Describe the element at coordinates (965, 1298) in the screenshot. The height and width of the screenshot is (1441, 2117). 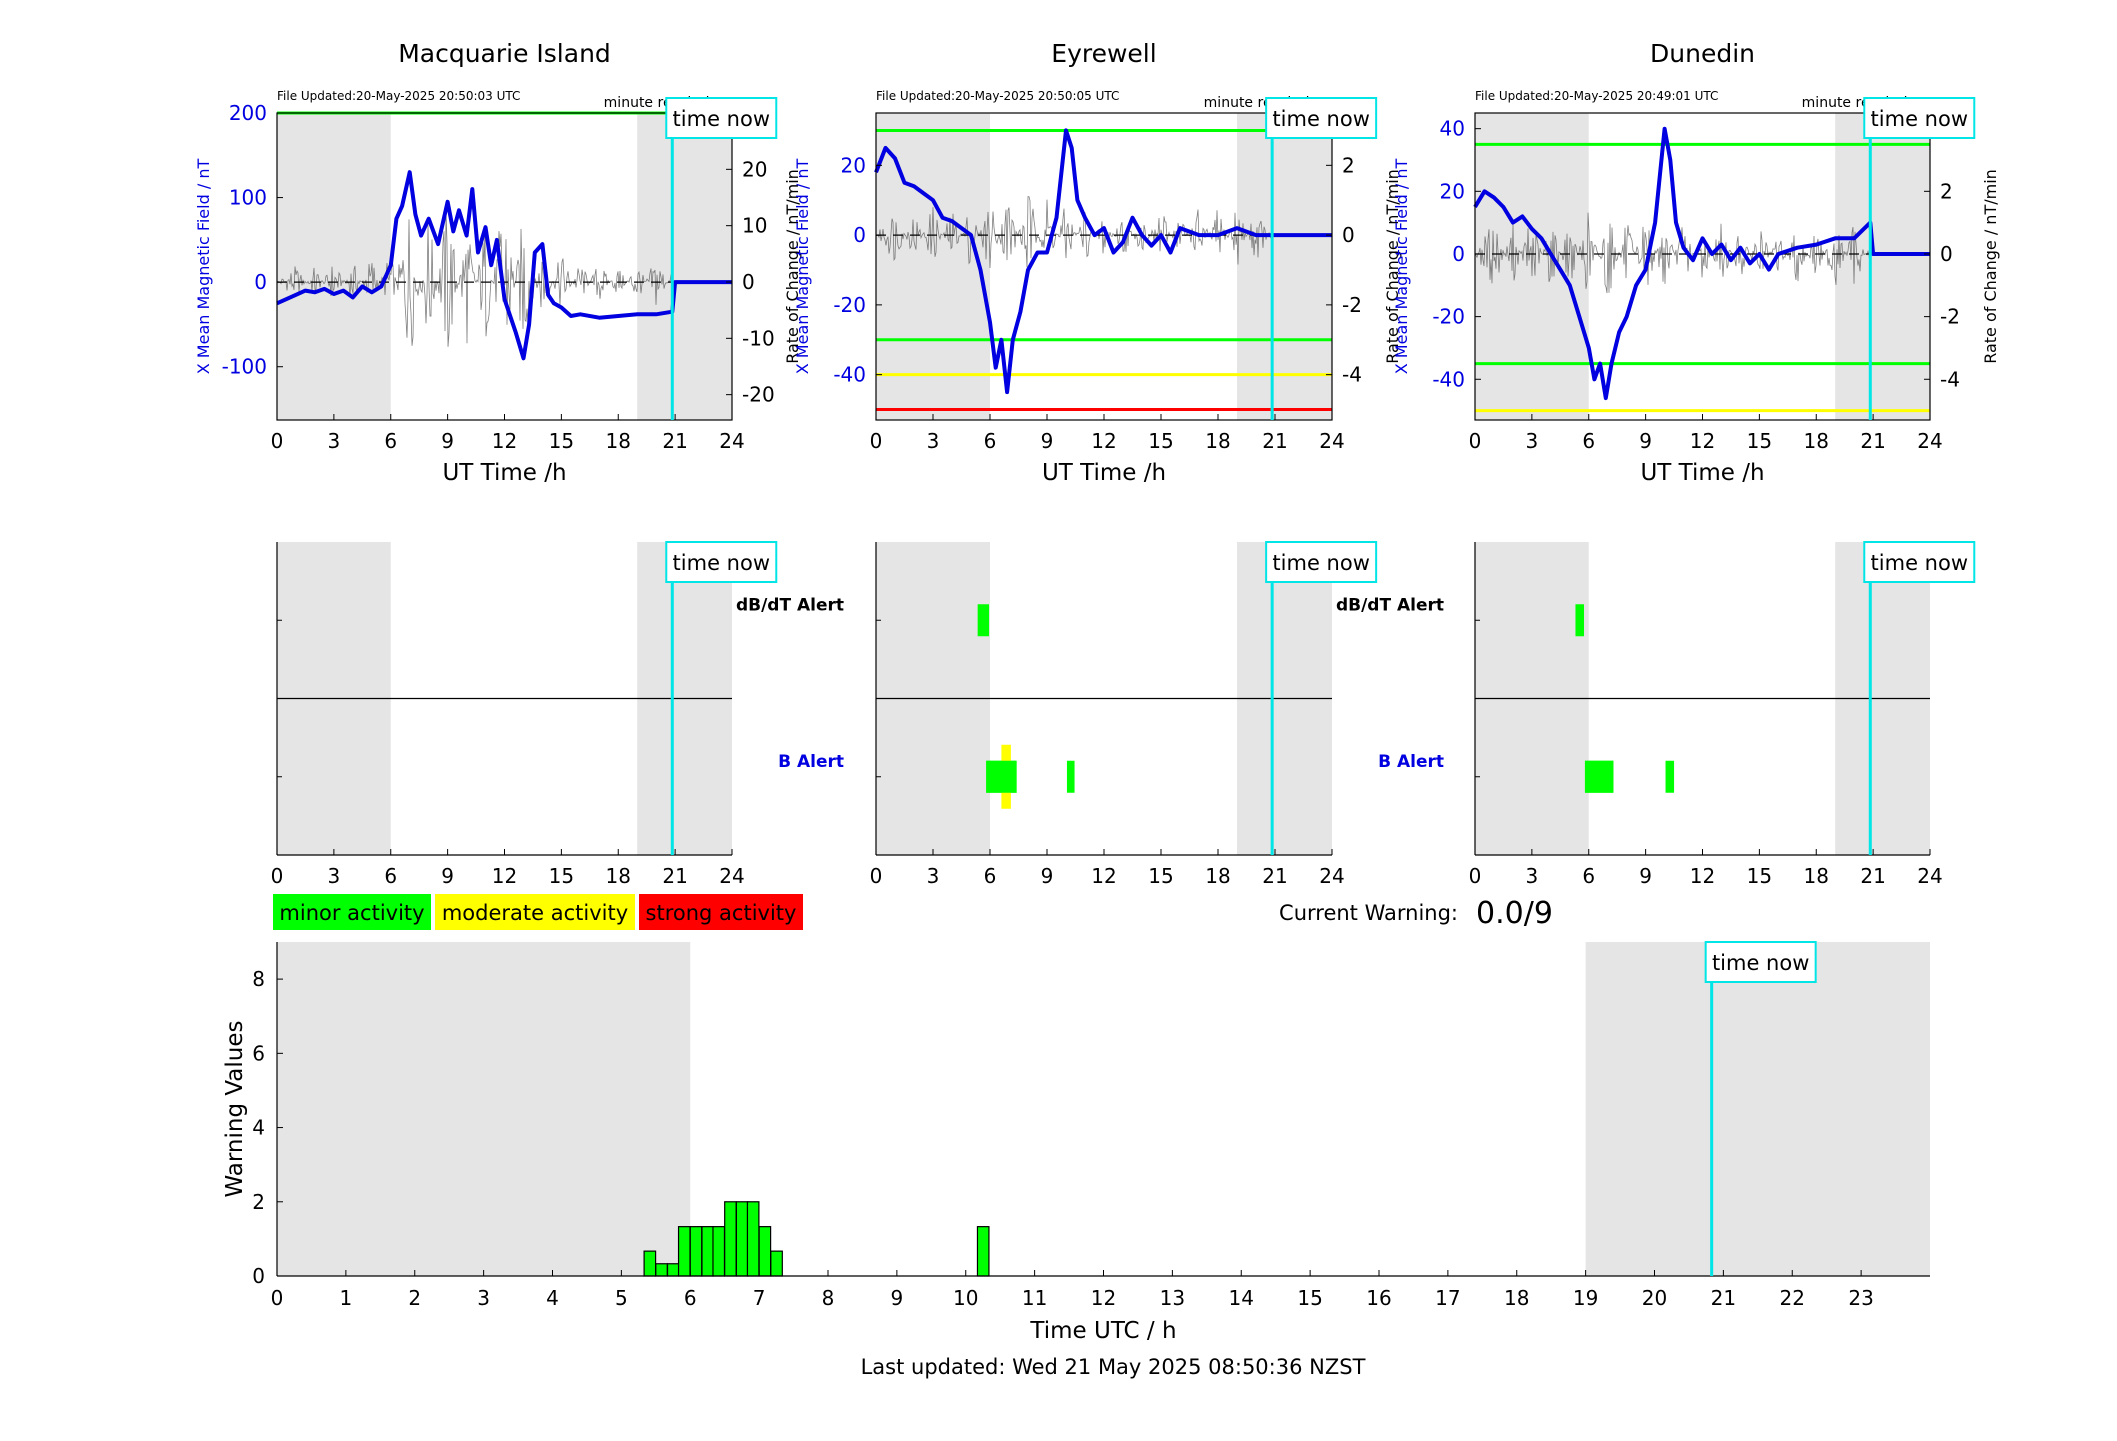
I see `warning-x-tick-label: 10` at that location.